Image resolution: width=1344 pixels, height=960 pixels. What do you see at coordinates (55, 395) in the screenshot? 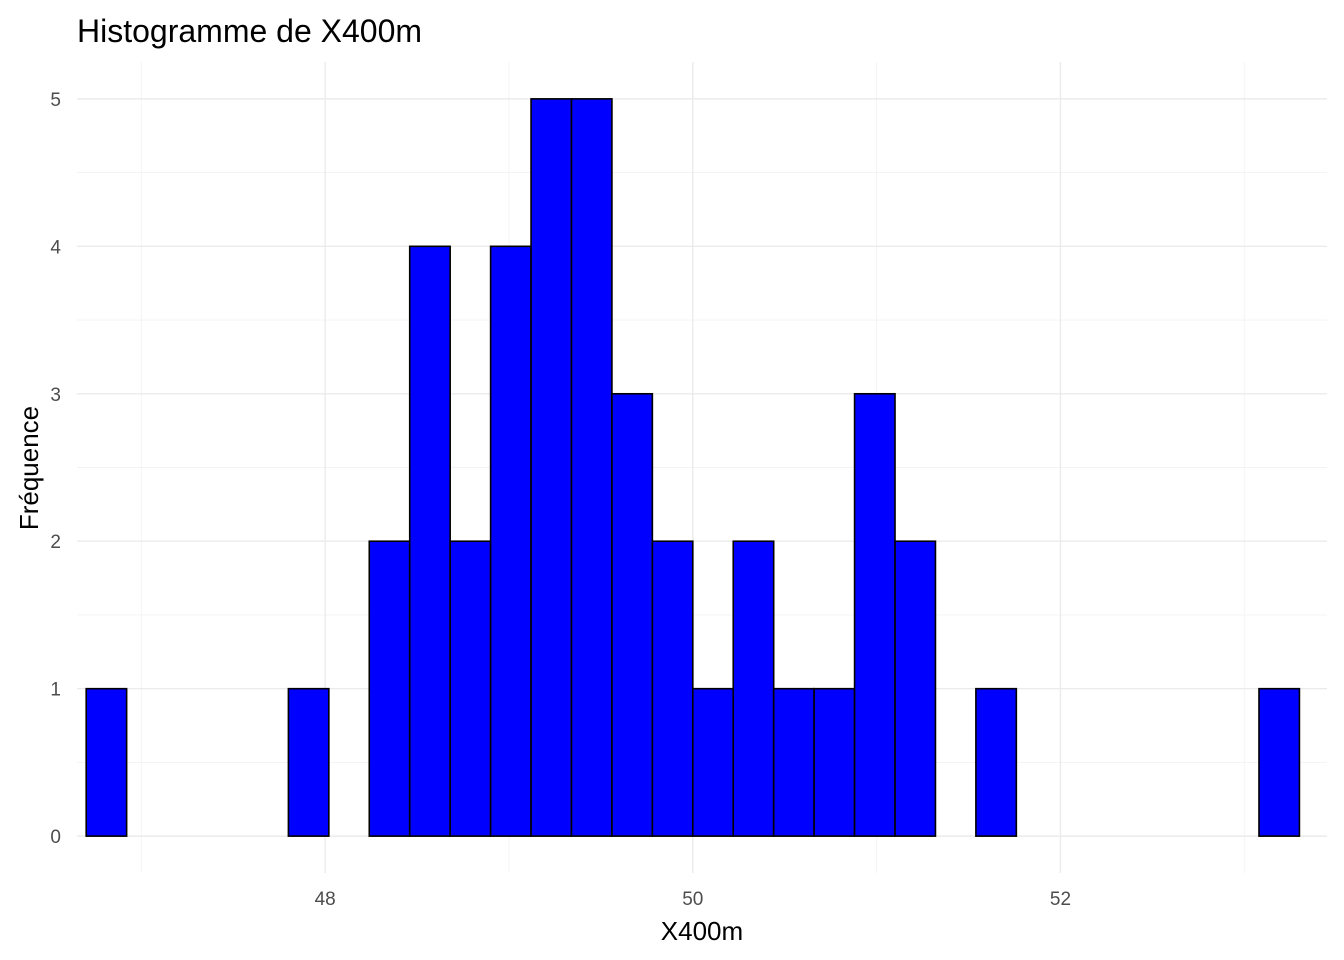
I see `y-tick-label: 3` at bounding box center [55, 395].